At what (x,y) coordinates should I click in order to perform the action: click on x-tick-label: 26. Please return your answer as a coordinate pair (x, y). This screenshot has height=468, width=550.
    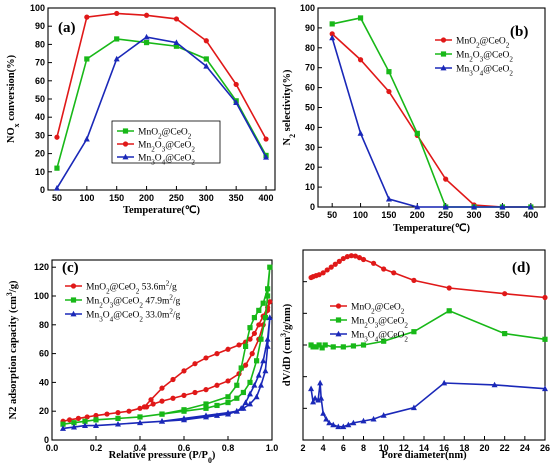
    Looking at the image, I should click on (545, 448).